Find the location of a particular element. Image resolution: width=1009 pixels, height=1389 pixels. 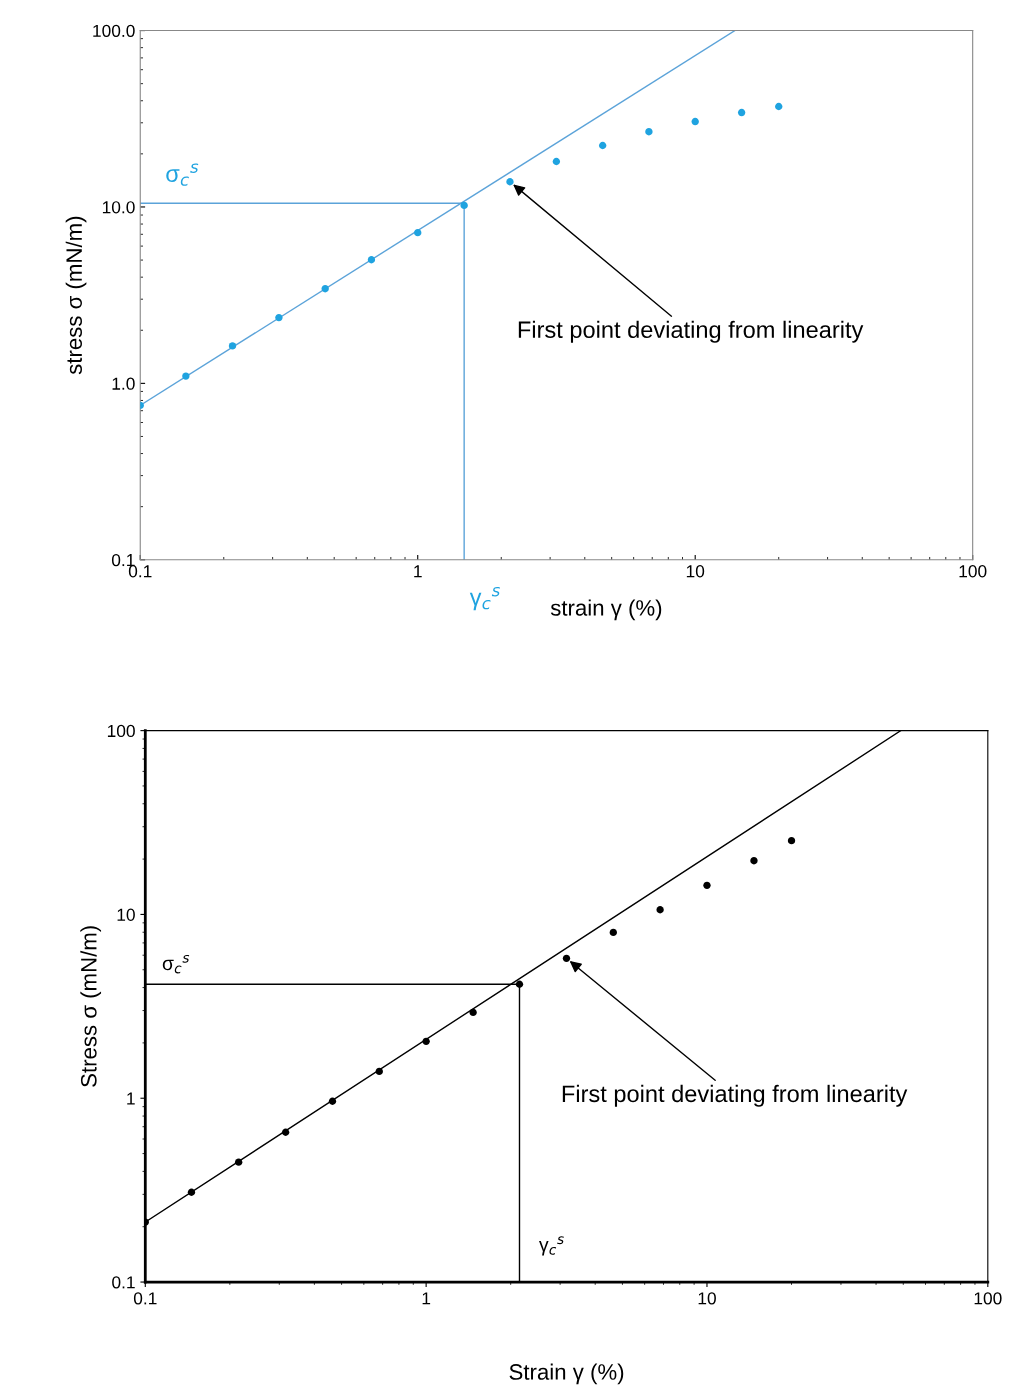

y-tick-label: 10.0 is located at coordinates (118, 207).